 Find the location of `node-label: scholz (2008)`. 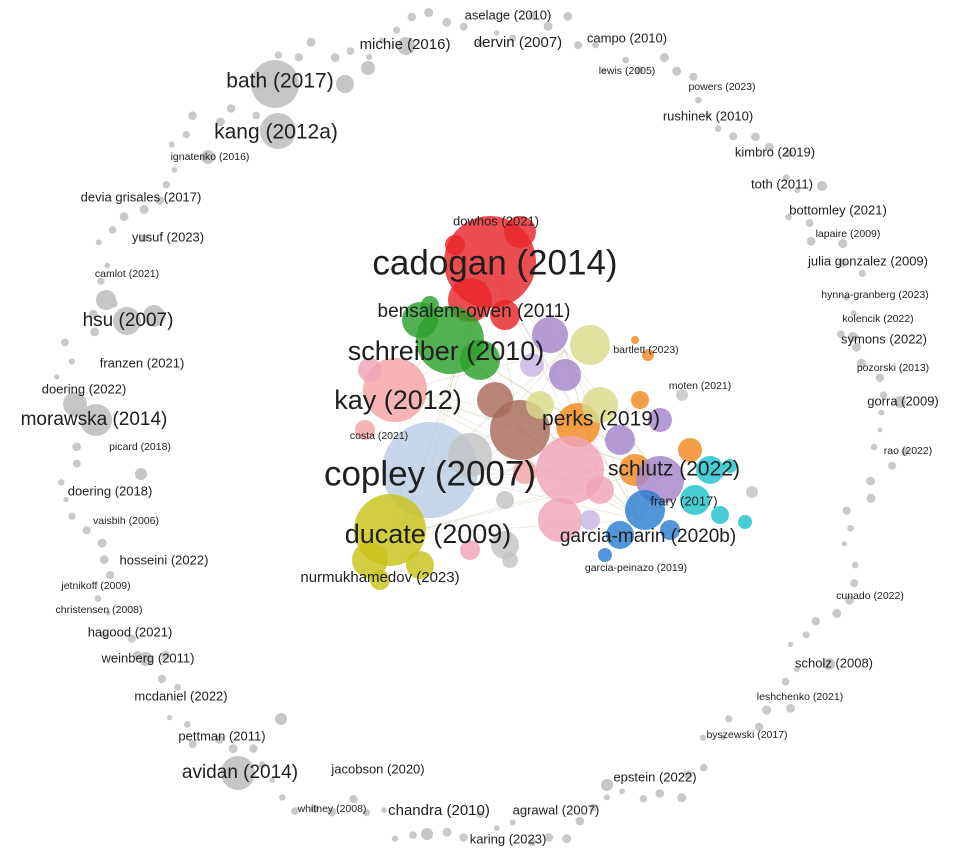

node-label: scholz (2008) is located at coordinates (834, 662).